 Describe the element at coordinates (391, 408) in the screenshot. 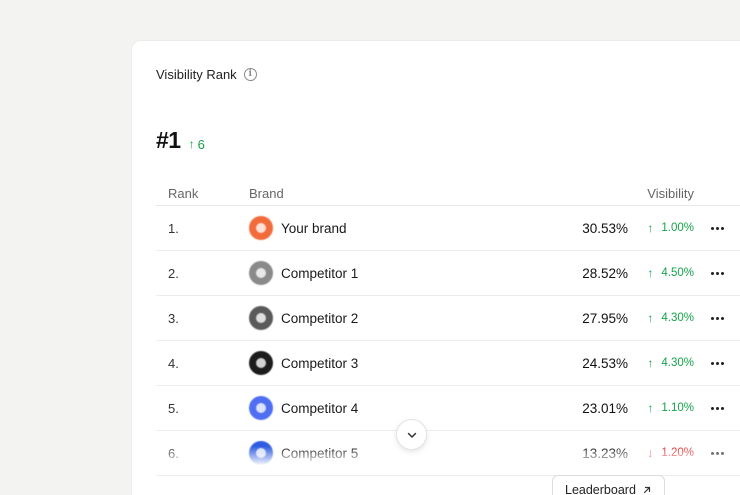

I see `row-brand: Competitor 4` at that location.